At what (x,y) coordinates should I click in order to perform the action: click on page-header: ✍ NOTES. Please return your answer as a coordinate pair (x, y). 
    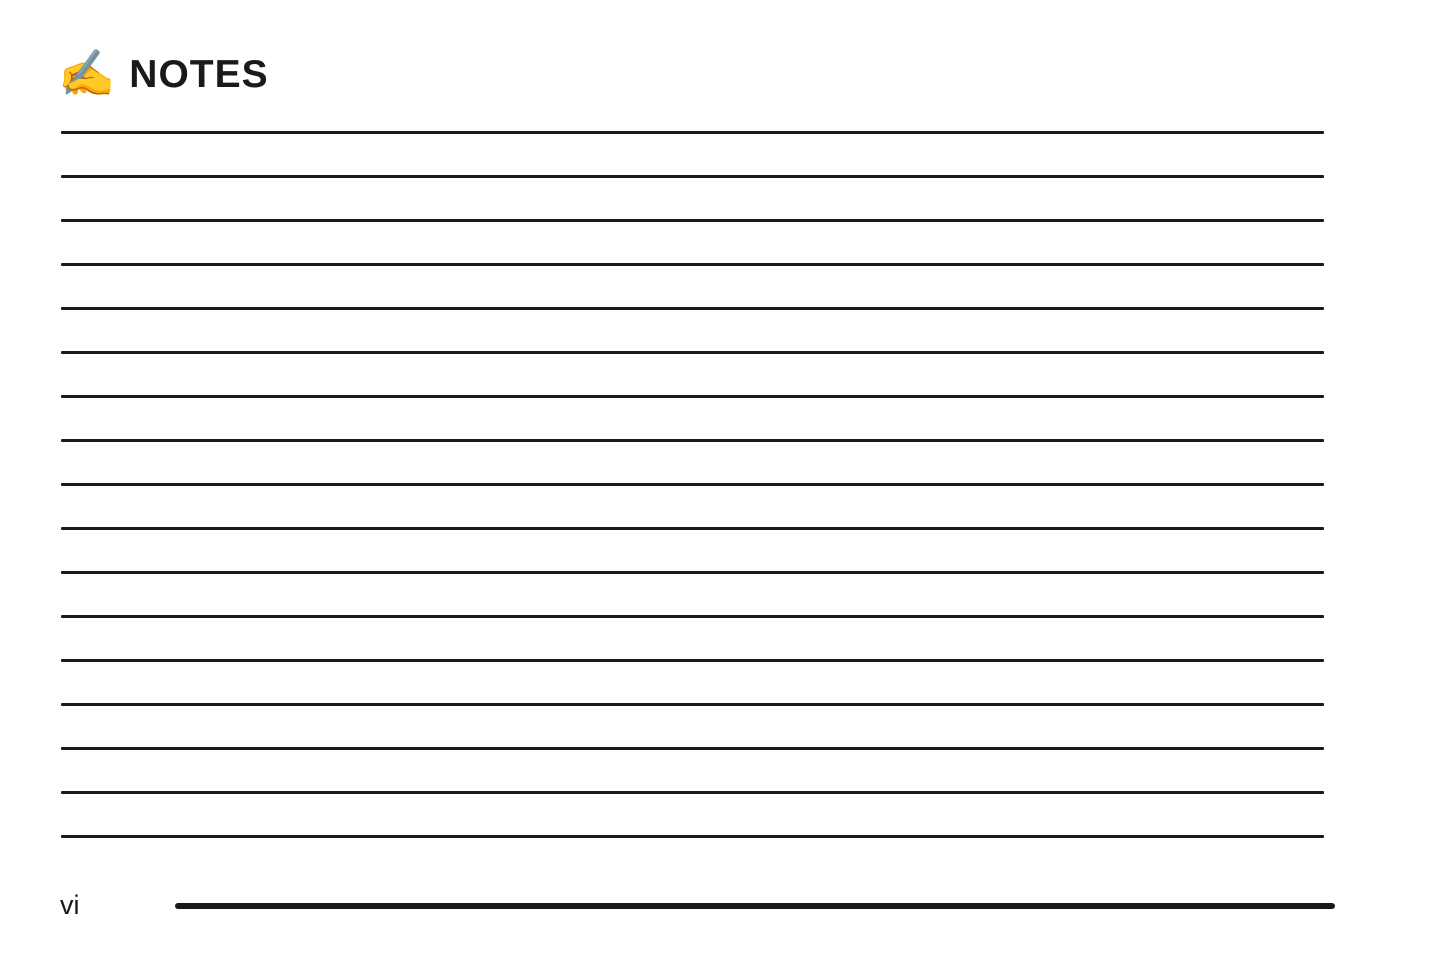
    Looking at the image, I should click on (163, 73).